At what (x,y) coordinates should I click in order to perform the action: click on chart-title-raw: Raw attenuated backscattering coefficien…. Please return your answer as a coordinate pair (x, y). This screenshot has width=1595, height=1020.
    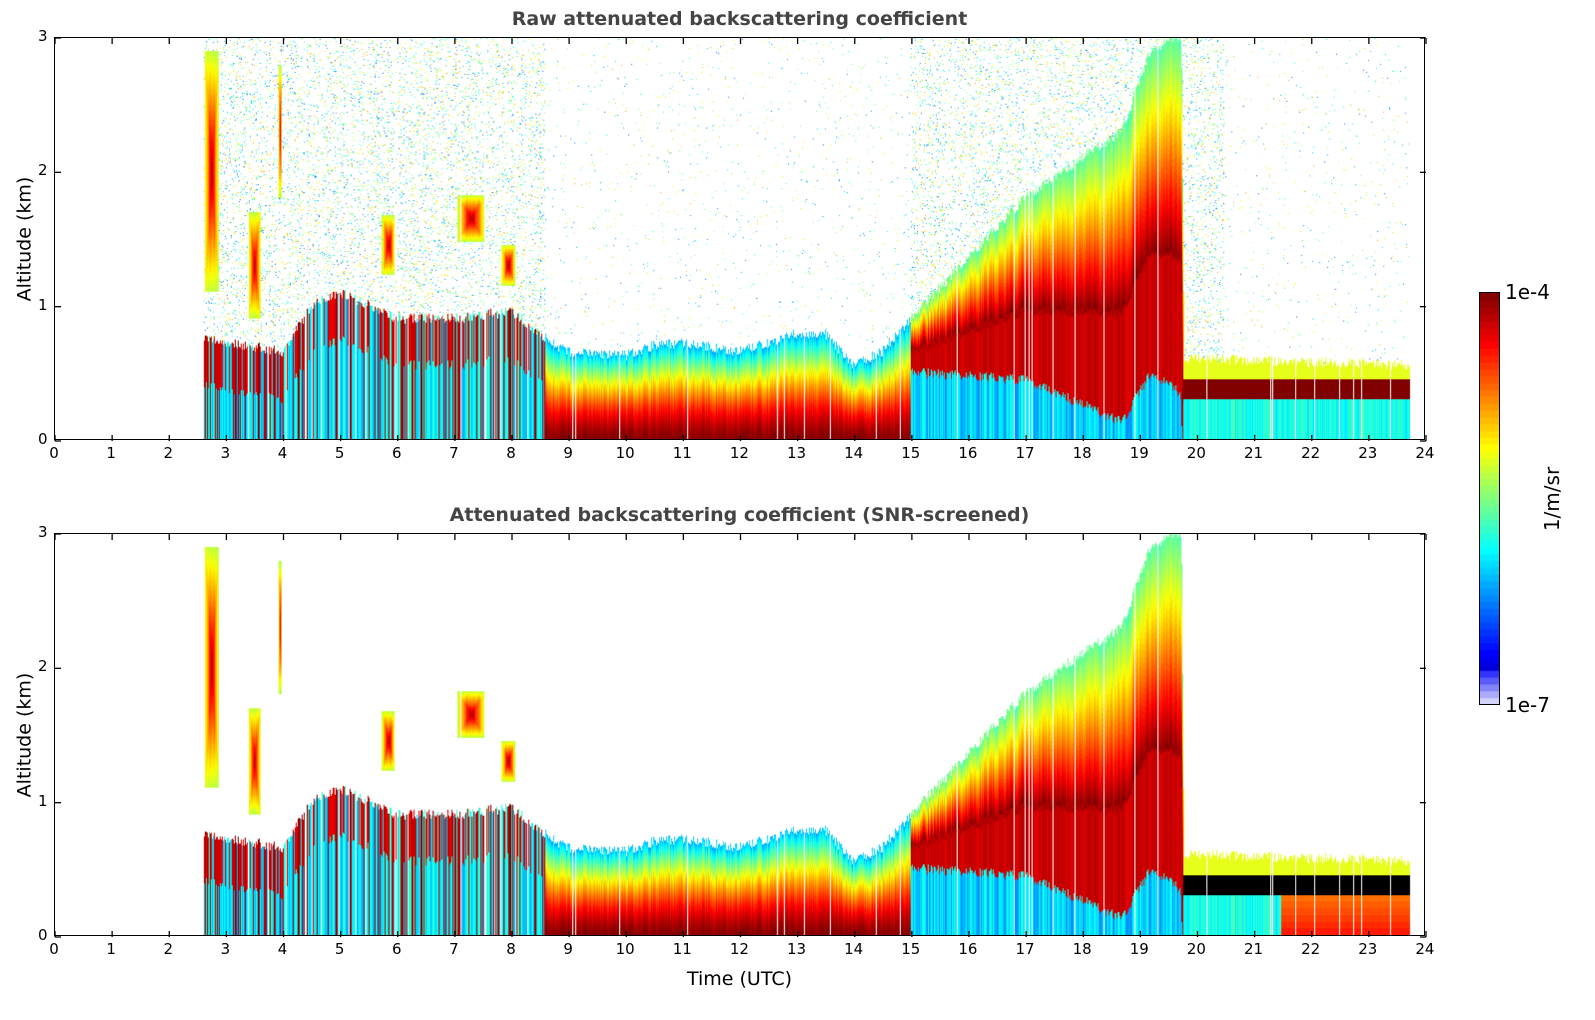
    Looking at the image, I should click on (739, 19).